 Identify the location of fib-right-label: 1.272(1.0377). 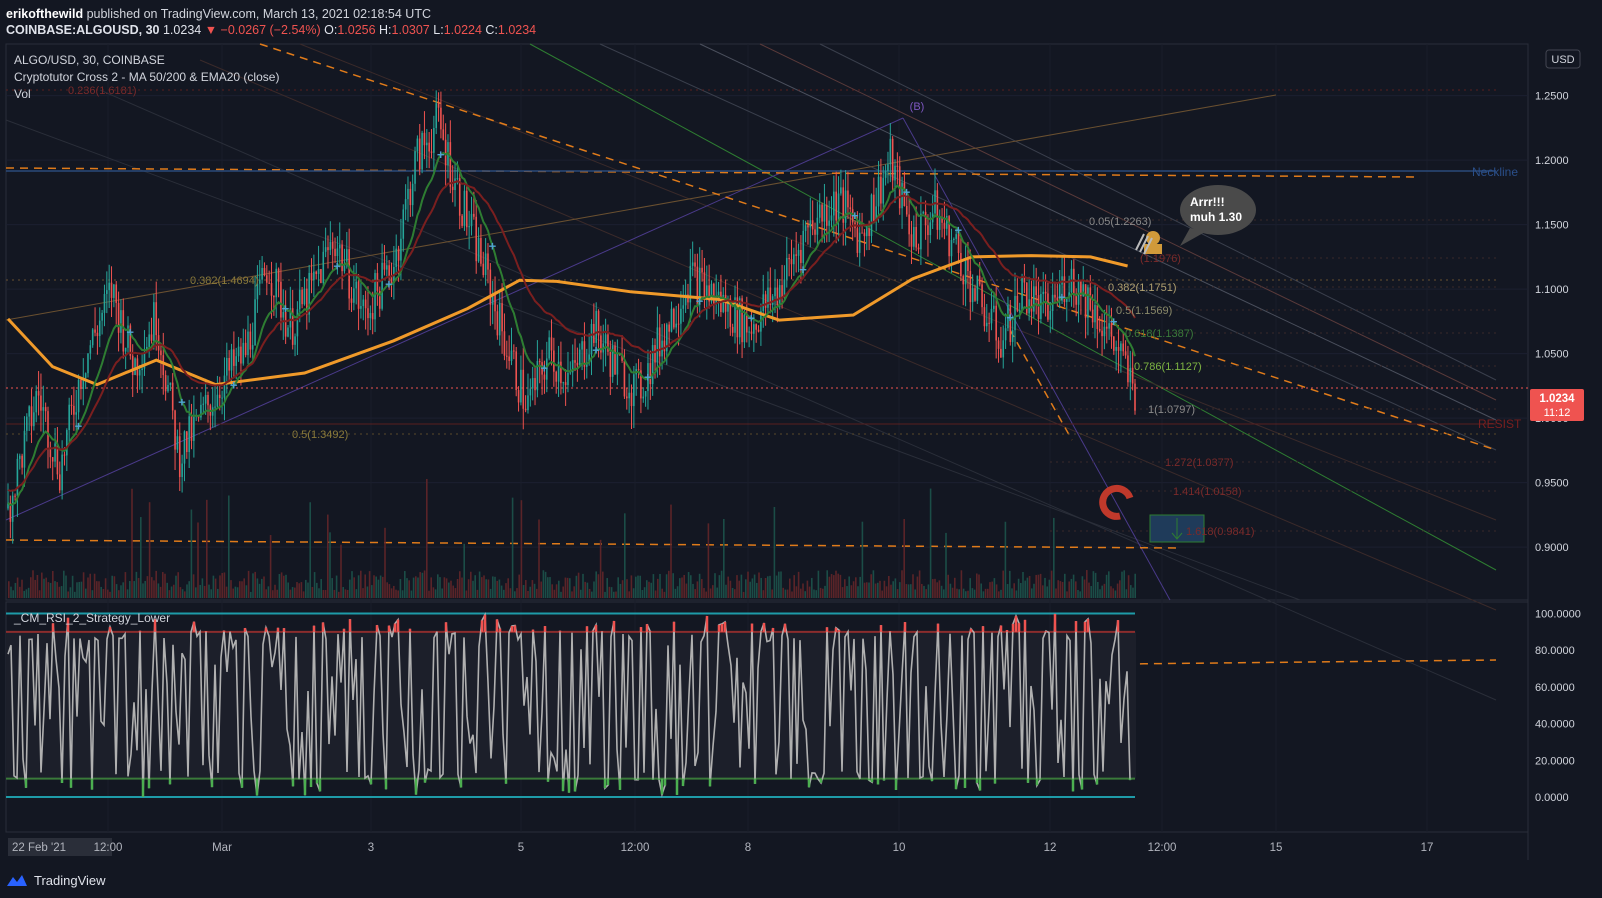
(1199, 463).